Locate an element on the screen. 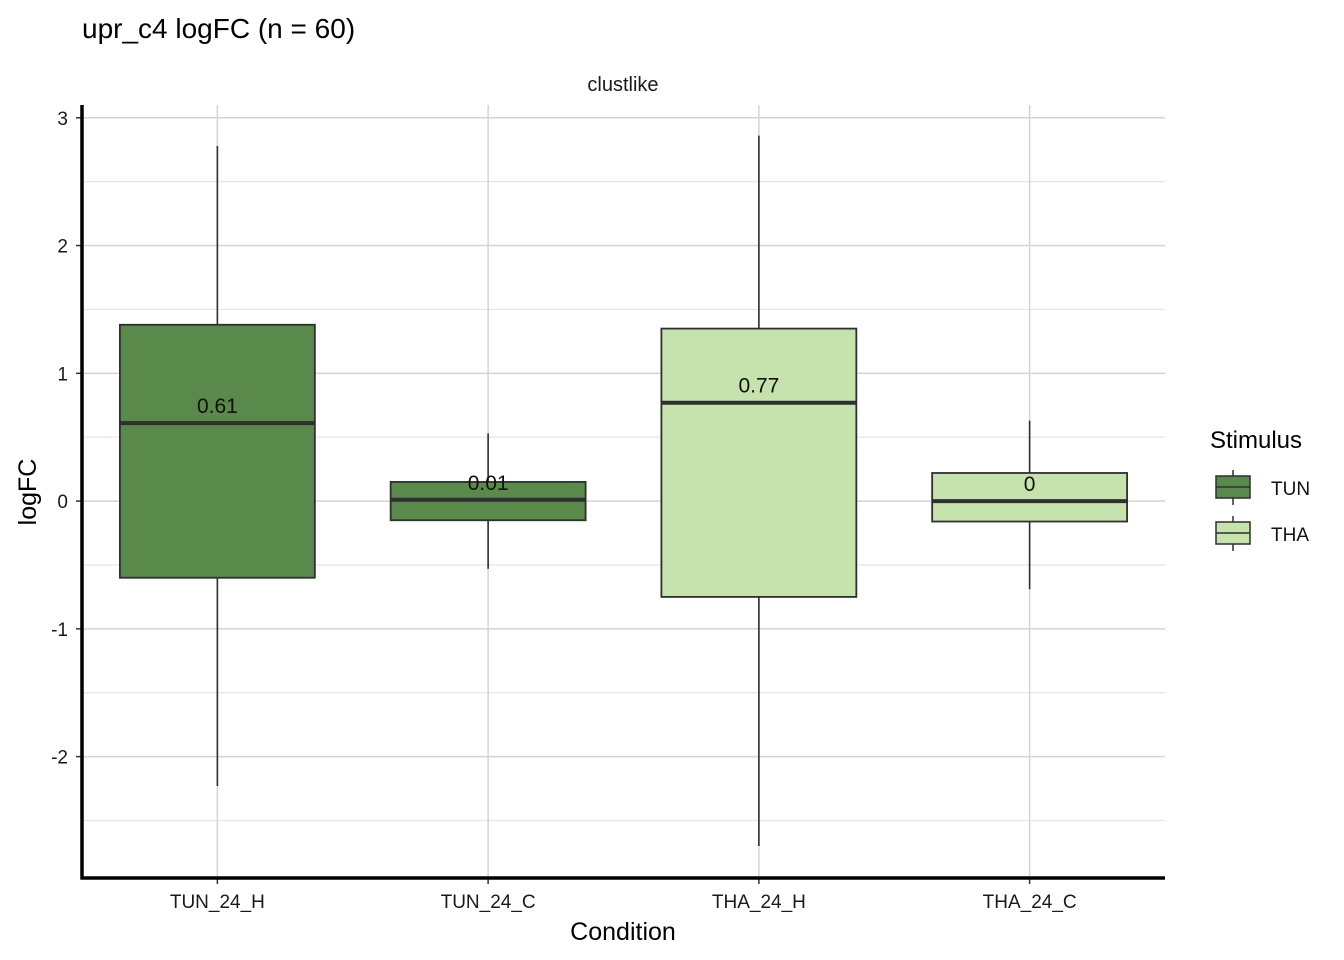  facet-strip-label: clustlike is located at coordinates (622, 85).